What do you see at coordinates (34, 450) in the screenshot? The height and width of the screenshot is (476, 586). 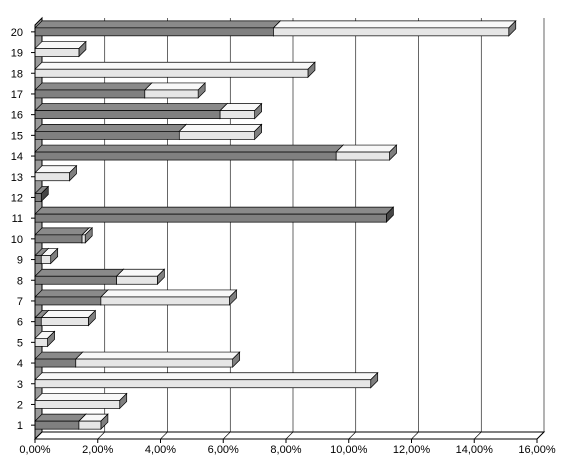 I see `x-tick-label: 0,00%` at bounding box center [34, 450].